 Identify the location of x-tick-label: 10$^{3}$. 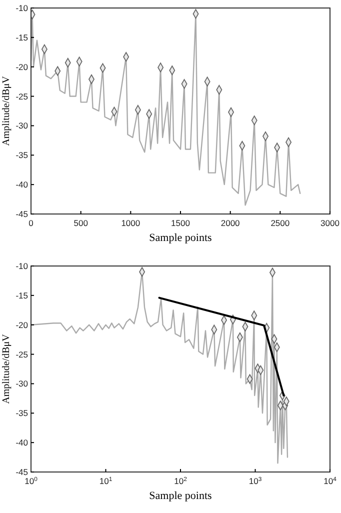
(255, 481).